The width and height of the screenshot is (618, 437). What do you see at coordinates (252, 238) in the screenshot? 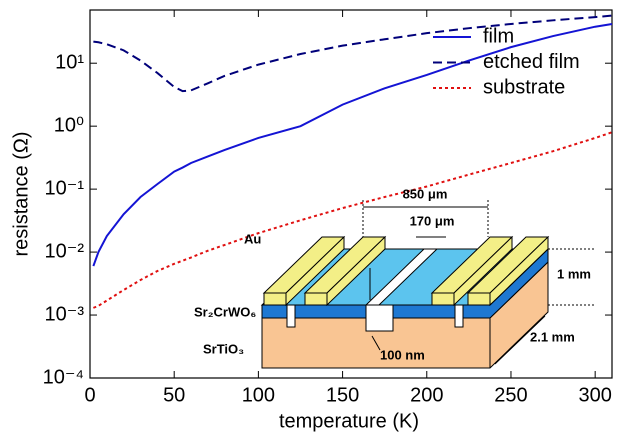
I see `material-label: Au` at bounding box center [252, 238].